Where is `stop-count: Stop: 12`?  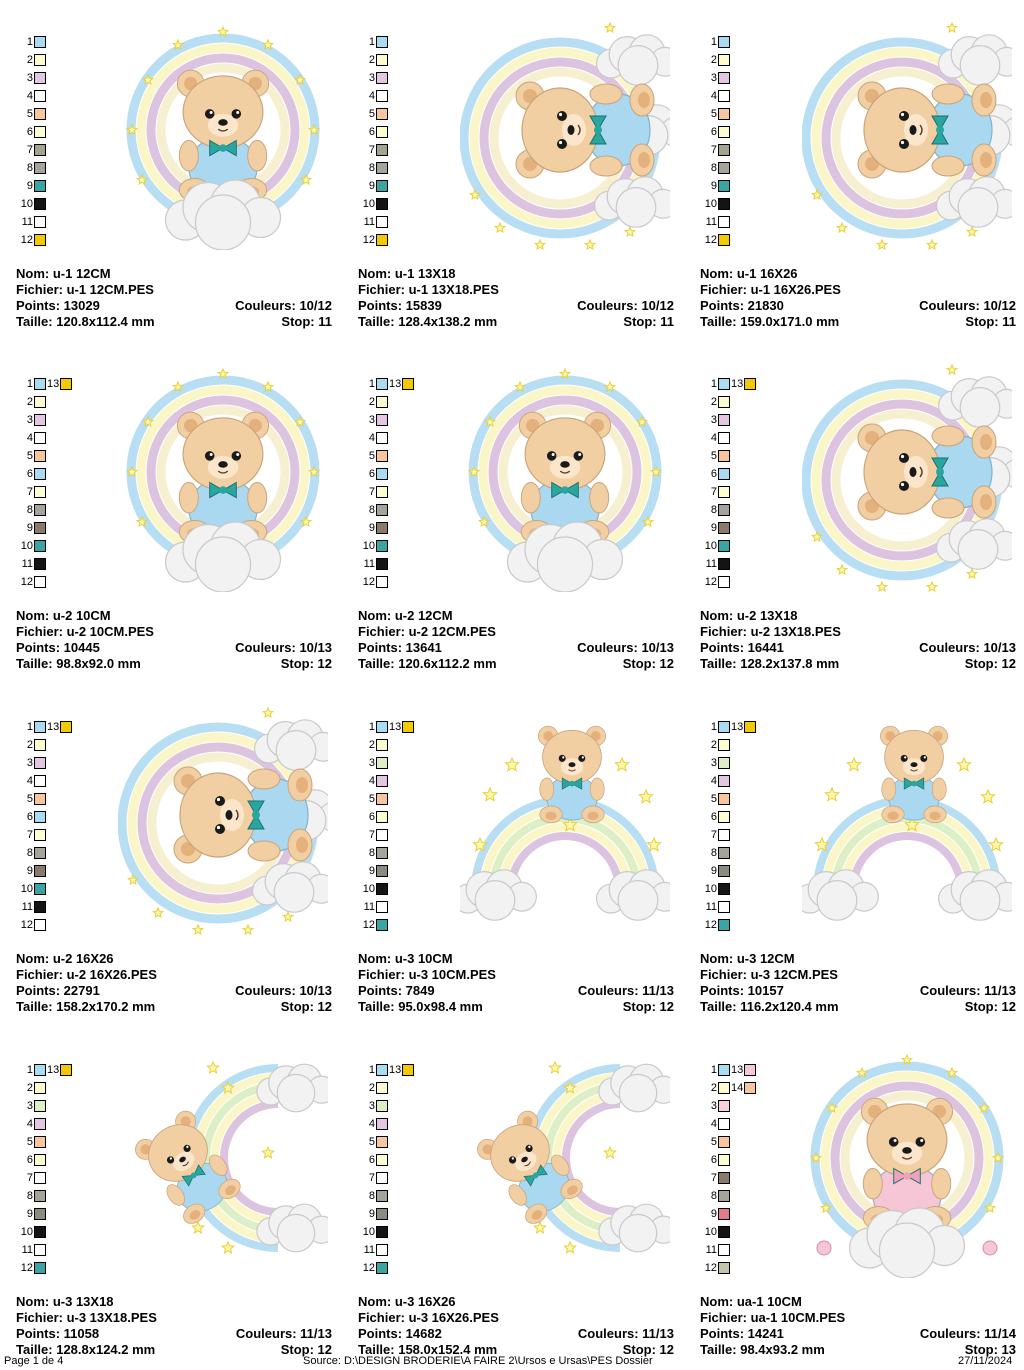 stop-count: Stop: 12 is located at coordinates (990, 663).